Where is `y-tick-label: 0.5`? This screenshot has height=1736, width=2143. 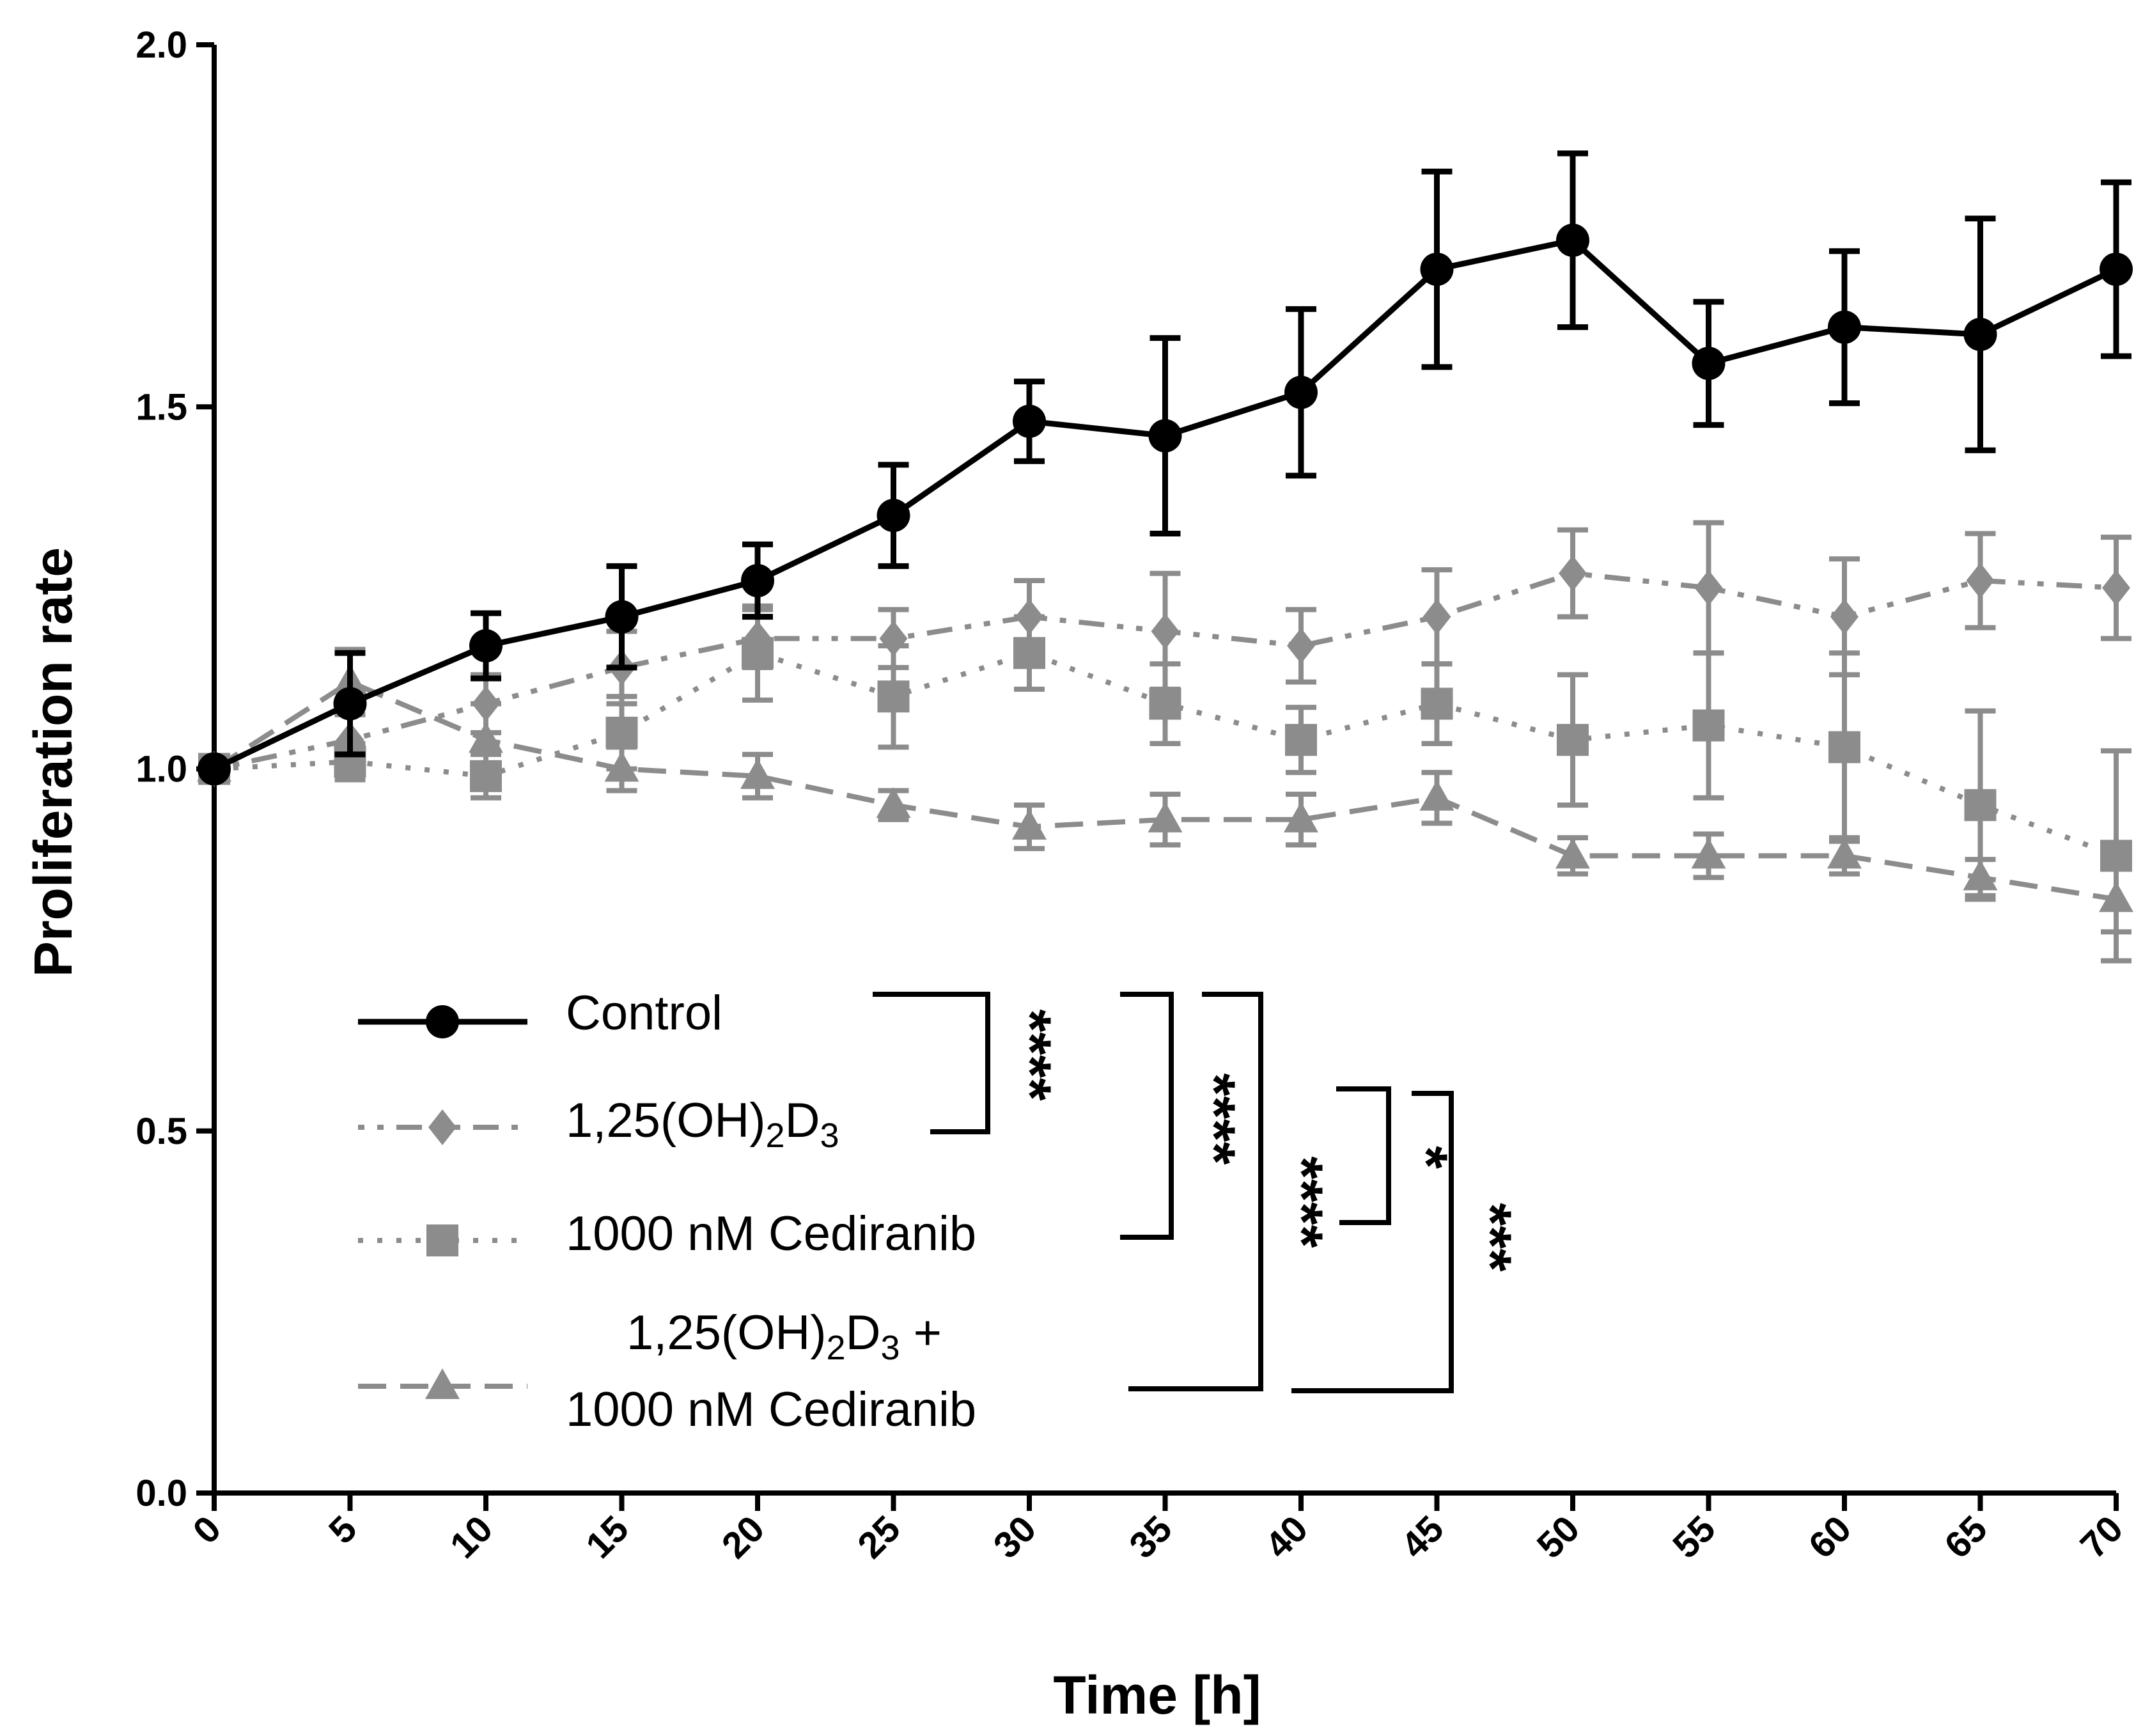 y-tick-label: 0.5 is located at coordinates (161, 1131).